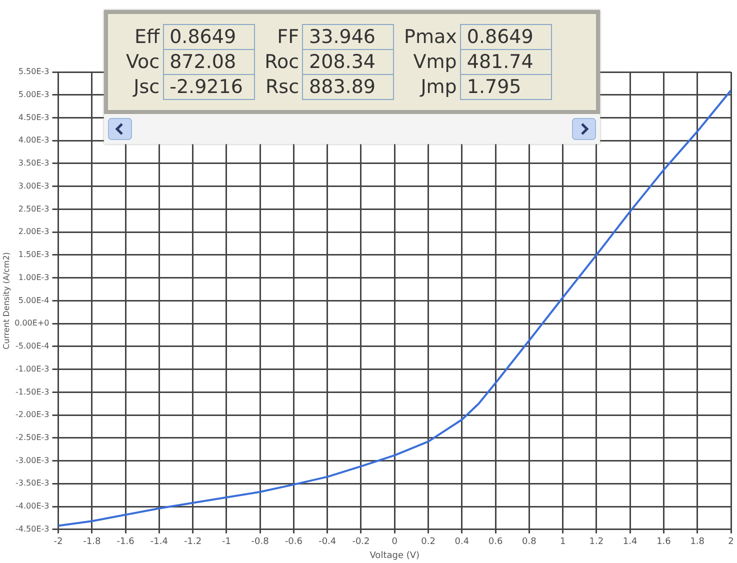  I want to click on annotation: Roc, so click(282, 62).